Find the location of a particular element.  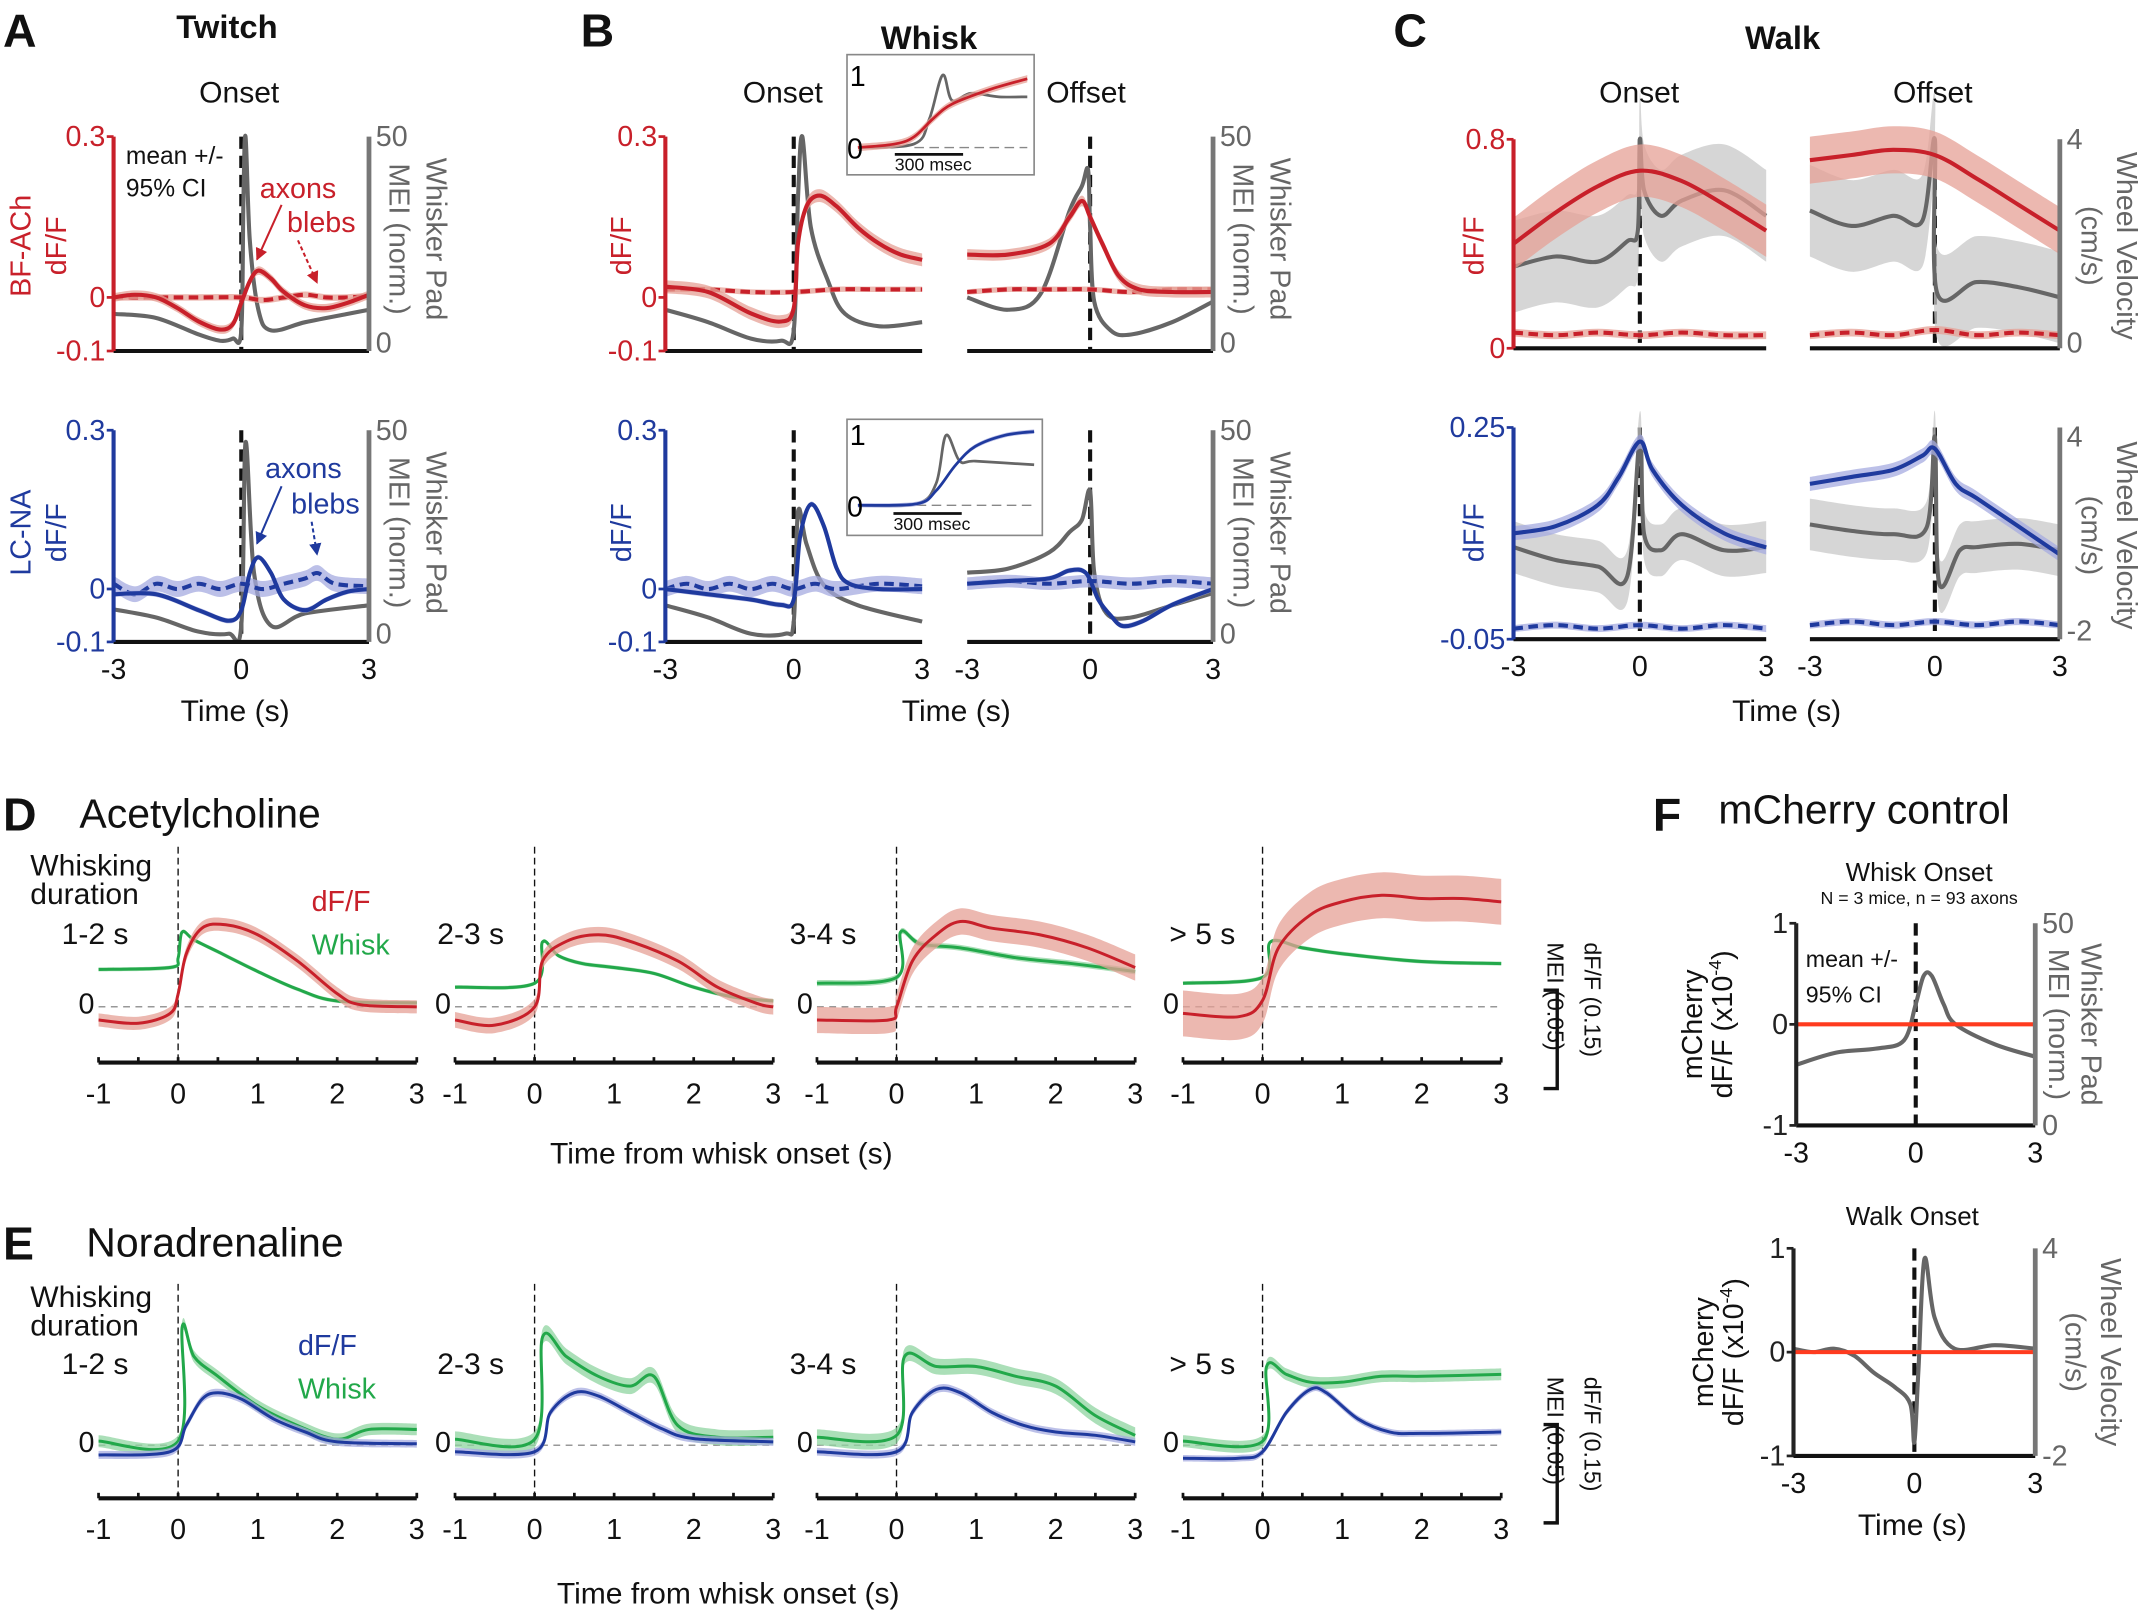

a2-ylabel-2: dF/F is located at coordinates (57, 532).